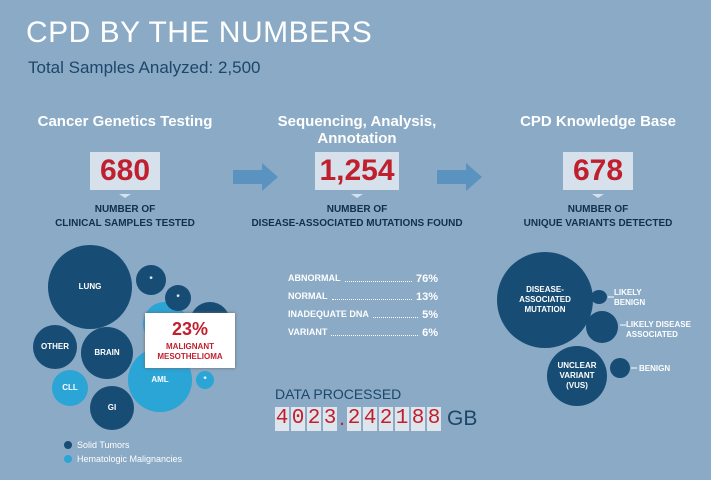 The image size is (711, 480). I want to click on digit: 3, so click(330, 419).